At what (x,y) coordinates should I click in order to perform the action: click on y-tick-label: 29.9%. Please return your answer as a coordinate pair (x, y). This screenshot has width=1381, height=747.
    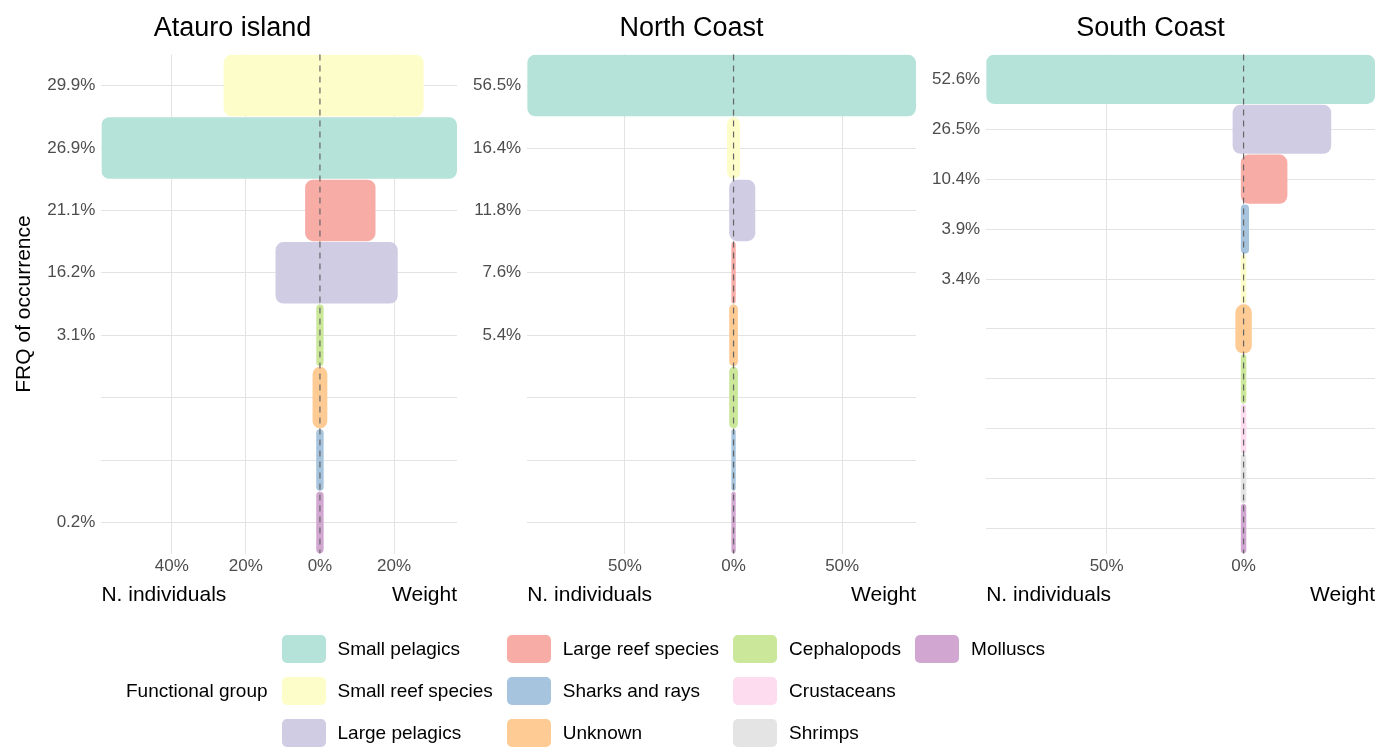
    Looking at the image, I should click on (71, 85).